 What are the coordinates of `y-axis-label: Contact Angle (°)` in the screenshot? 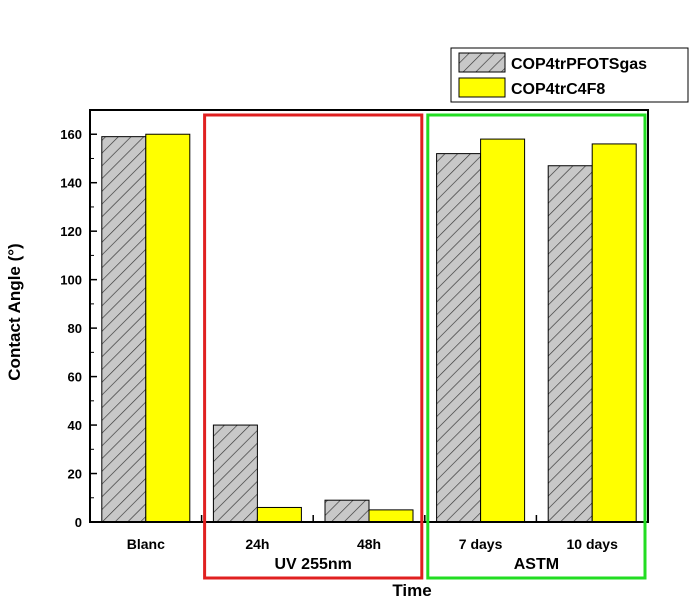 It's located at (14, 311).